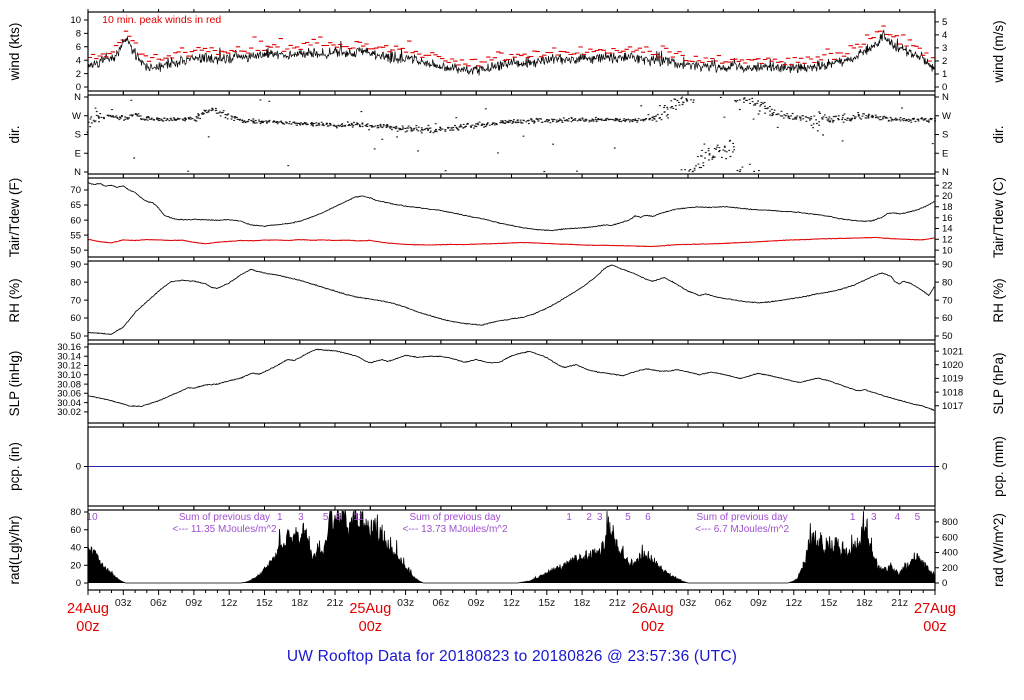  I want to click on ytick-left-wind: 6, so click(78, 47).